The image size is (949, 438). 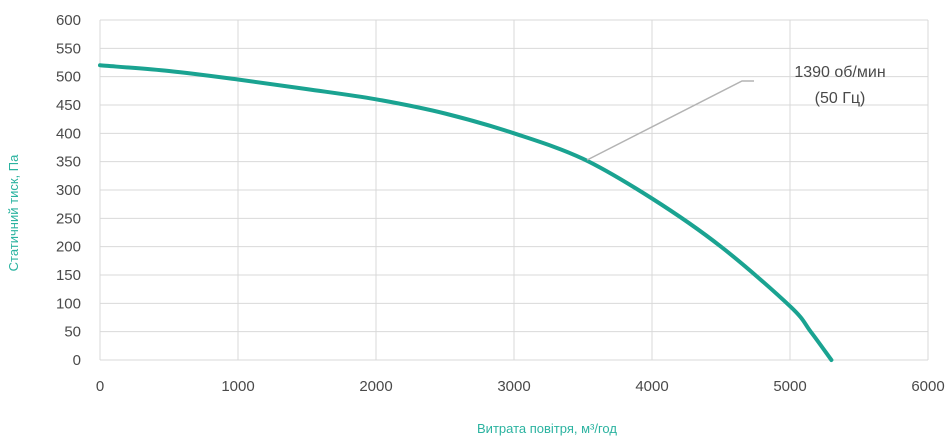 I want to click on y-tick-label: 300, so click(x=68, y=190).